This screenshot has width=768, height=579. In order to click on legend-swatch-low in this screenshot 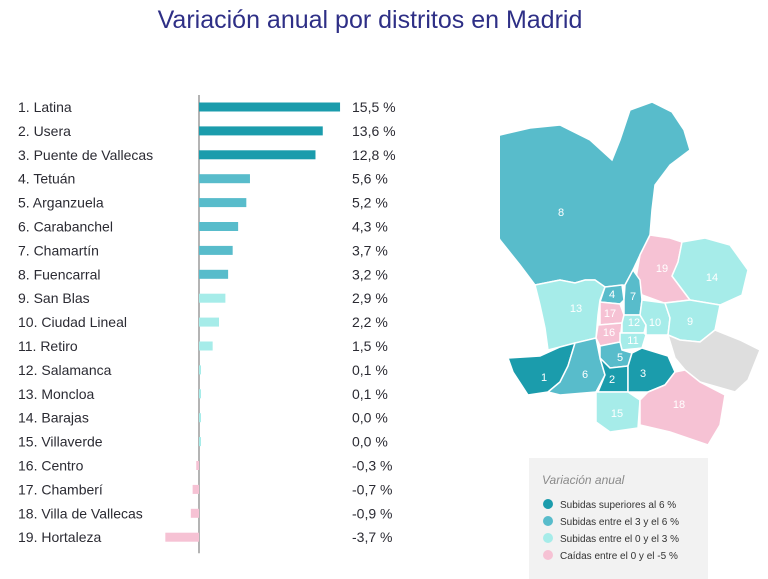, I will do `click(548, 538)`.